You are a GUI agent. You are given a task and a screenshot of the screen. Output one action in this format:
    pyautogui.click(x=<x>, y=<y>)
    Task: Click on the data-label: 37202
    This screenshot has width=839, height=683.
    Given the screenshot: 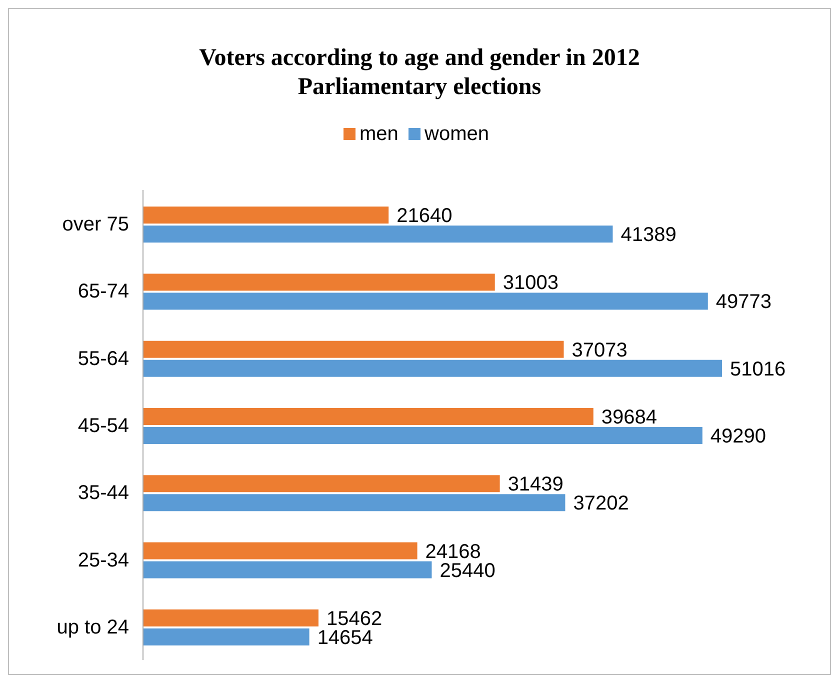 What is the action you would take?
    pyautogui.click(x=601, y=503)
    